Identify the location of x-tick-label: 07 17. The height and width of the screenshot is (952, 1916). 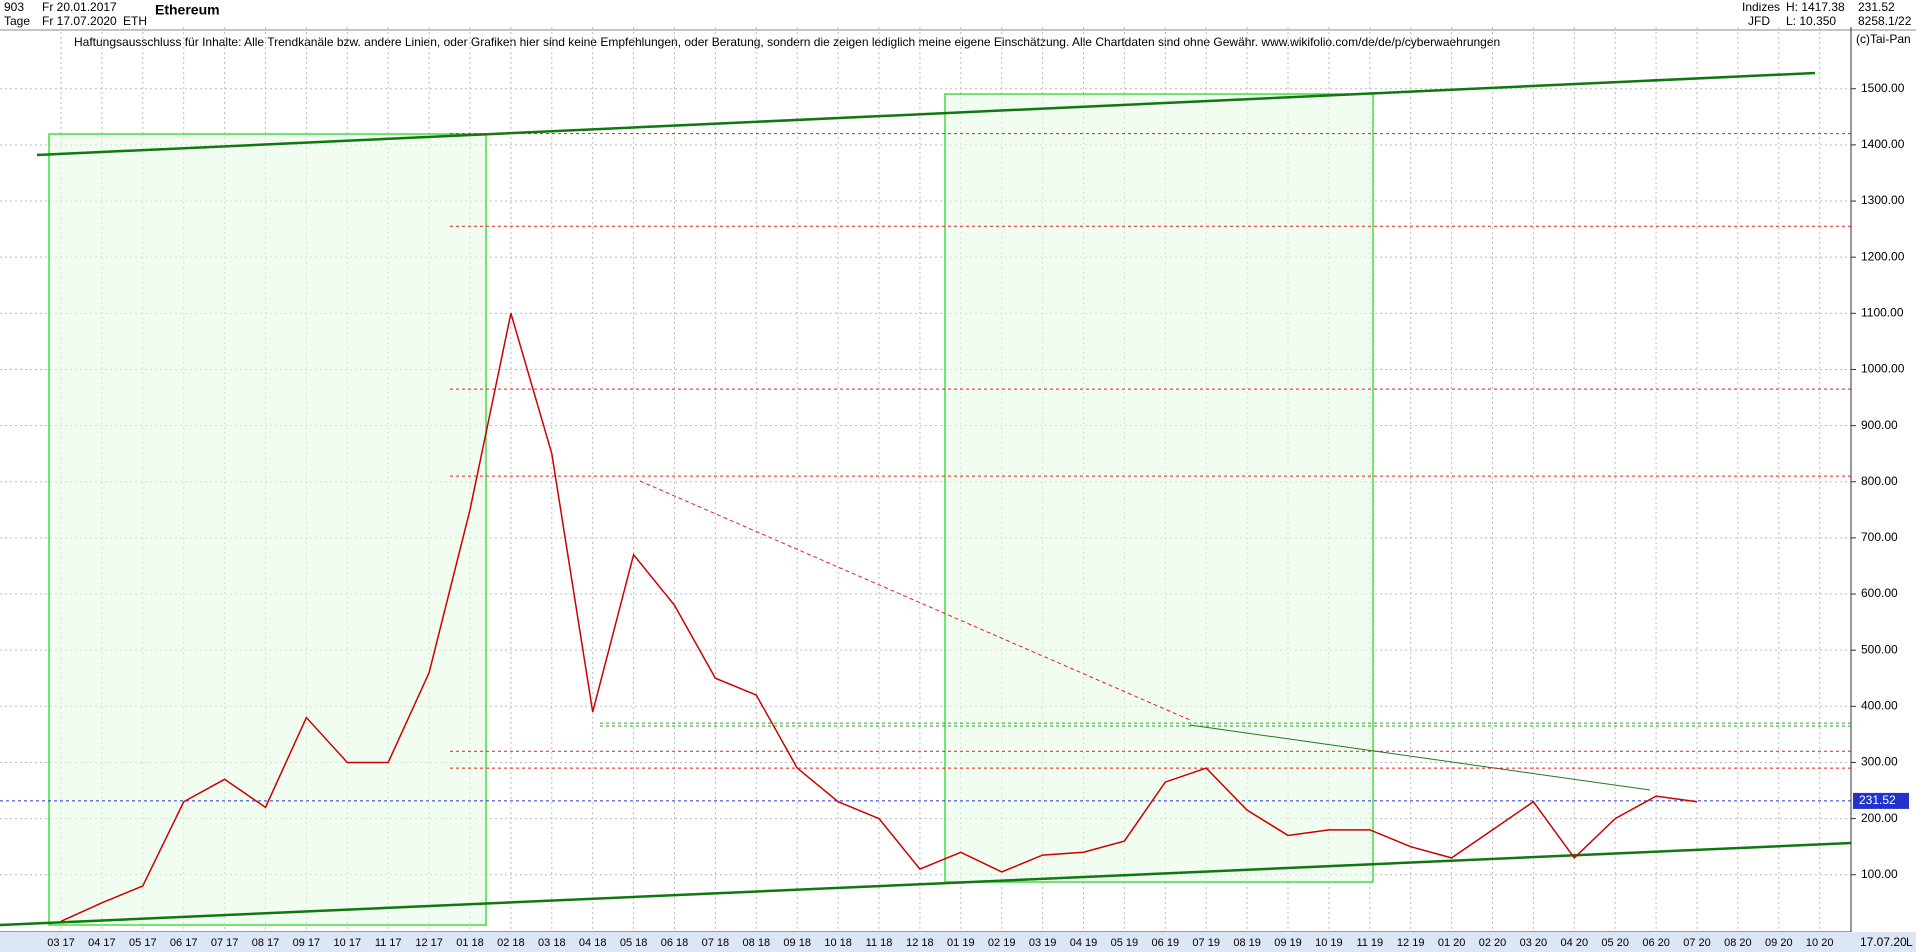
(225, 943).